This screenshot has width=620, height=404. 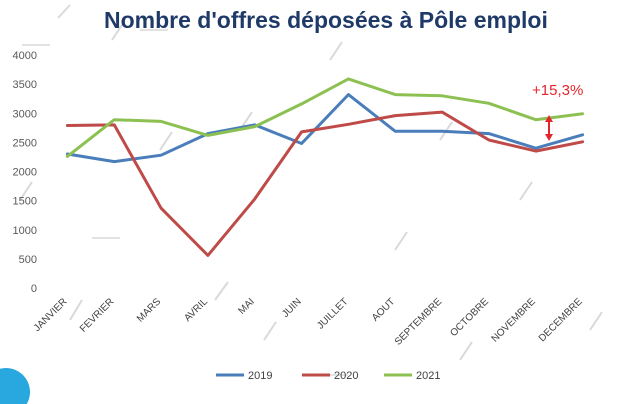 I want to click on x-tick-label: MARS, so click(x=149, y=310).